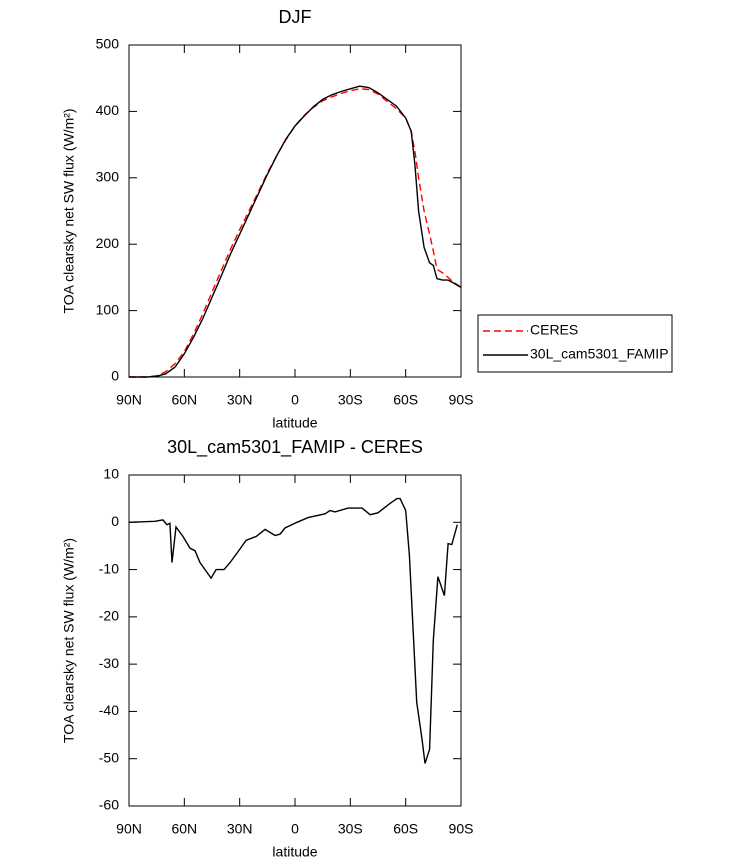 The width and height of the screenshot is (733, 865). What do you see at coordinates (108, 243) in the screenshot?
I see `y-tick-label: 200` at bounding box center [108, 243].